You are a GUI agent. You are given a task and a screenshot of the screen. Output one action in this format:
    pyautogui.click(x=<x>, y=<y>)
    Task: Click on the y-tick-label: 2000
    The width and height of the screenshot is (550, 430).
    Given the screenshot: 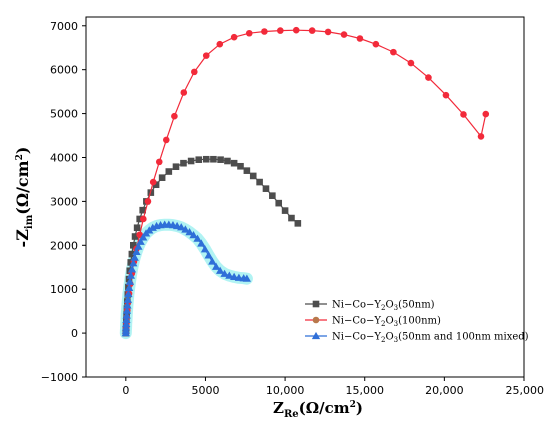 What is the action you would take?
    pyautogui.click(x=64, y=245)
    